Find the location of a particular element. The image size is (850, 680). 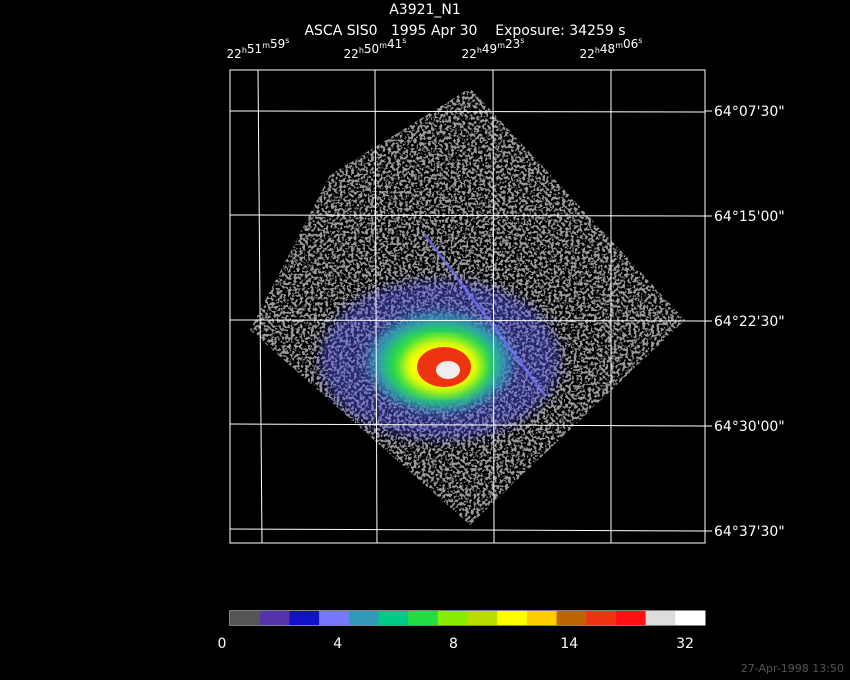

ra-label: 22h50m41s is located at coordinates (375, 48).